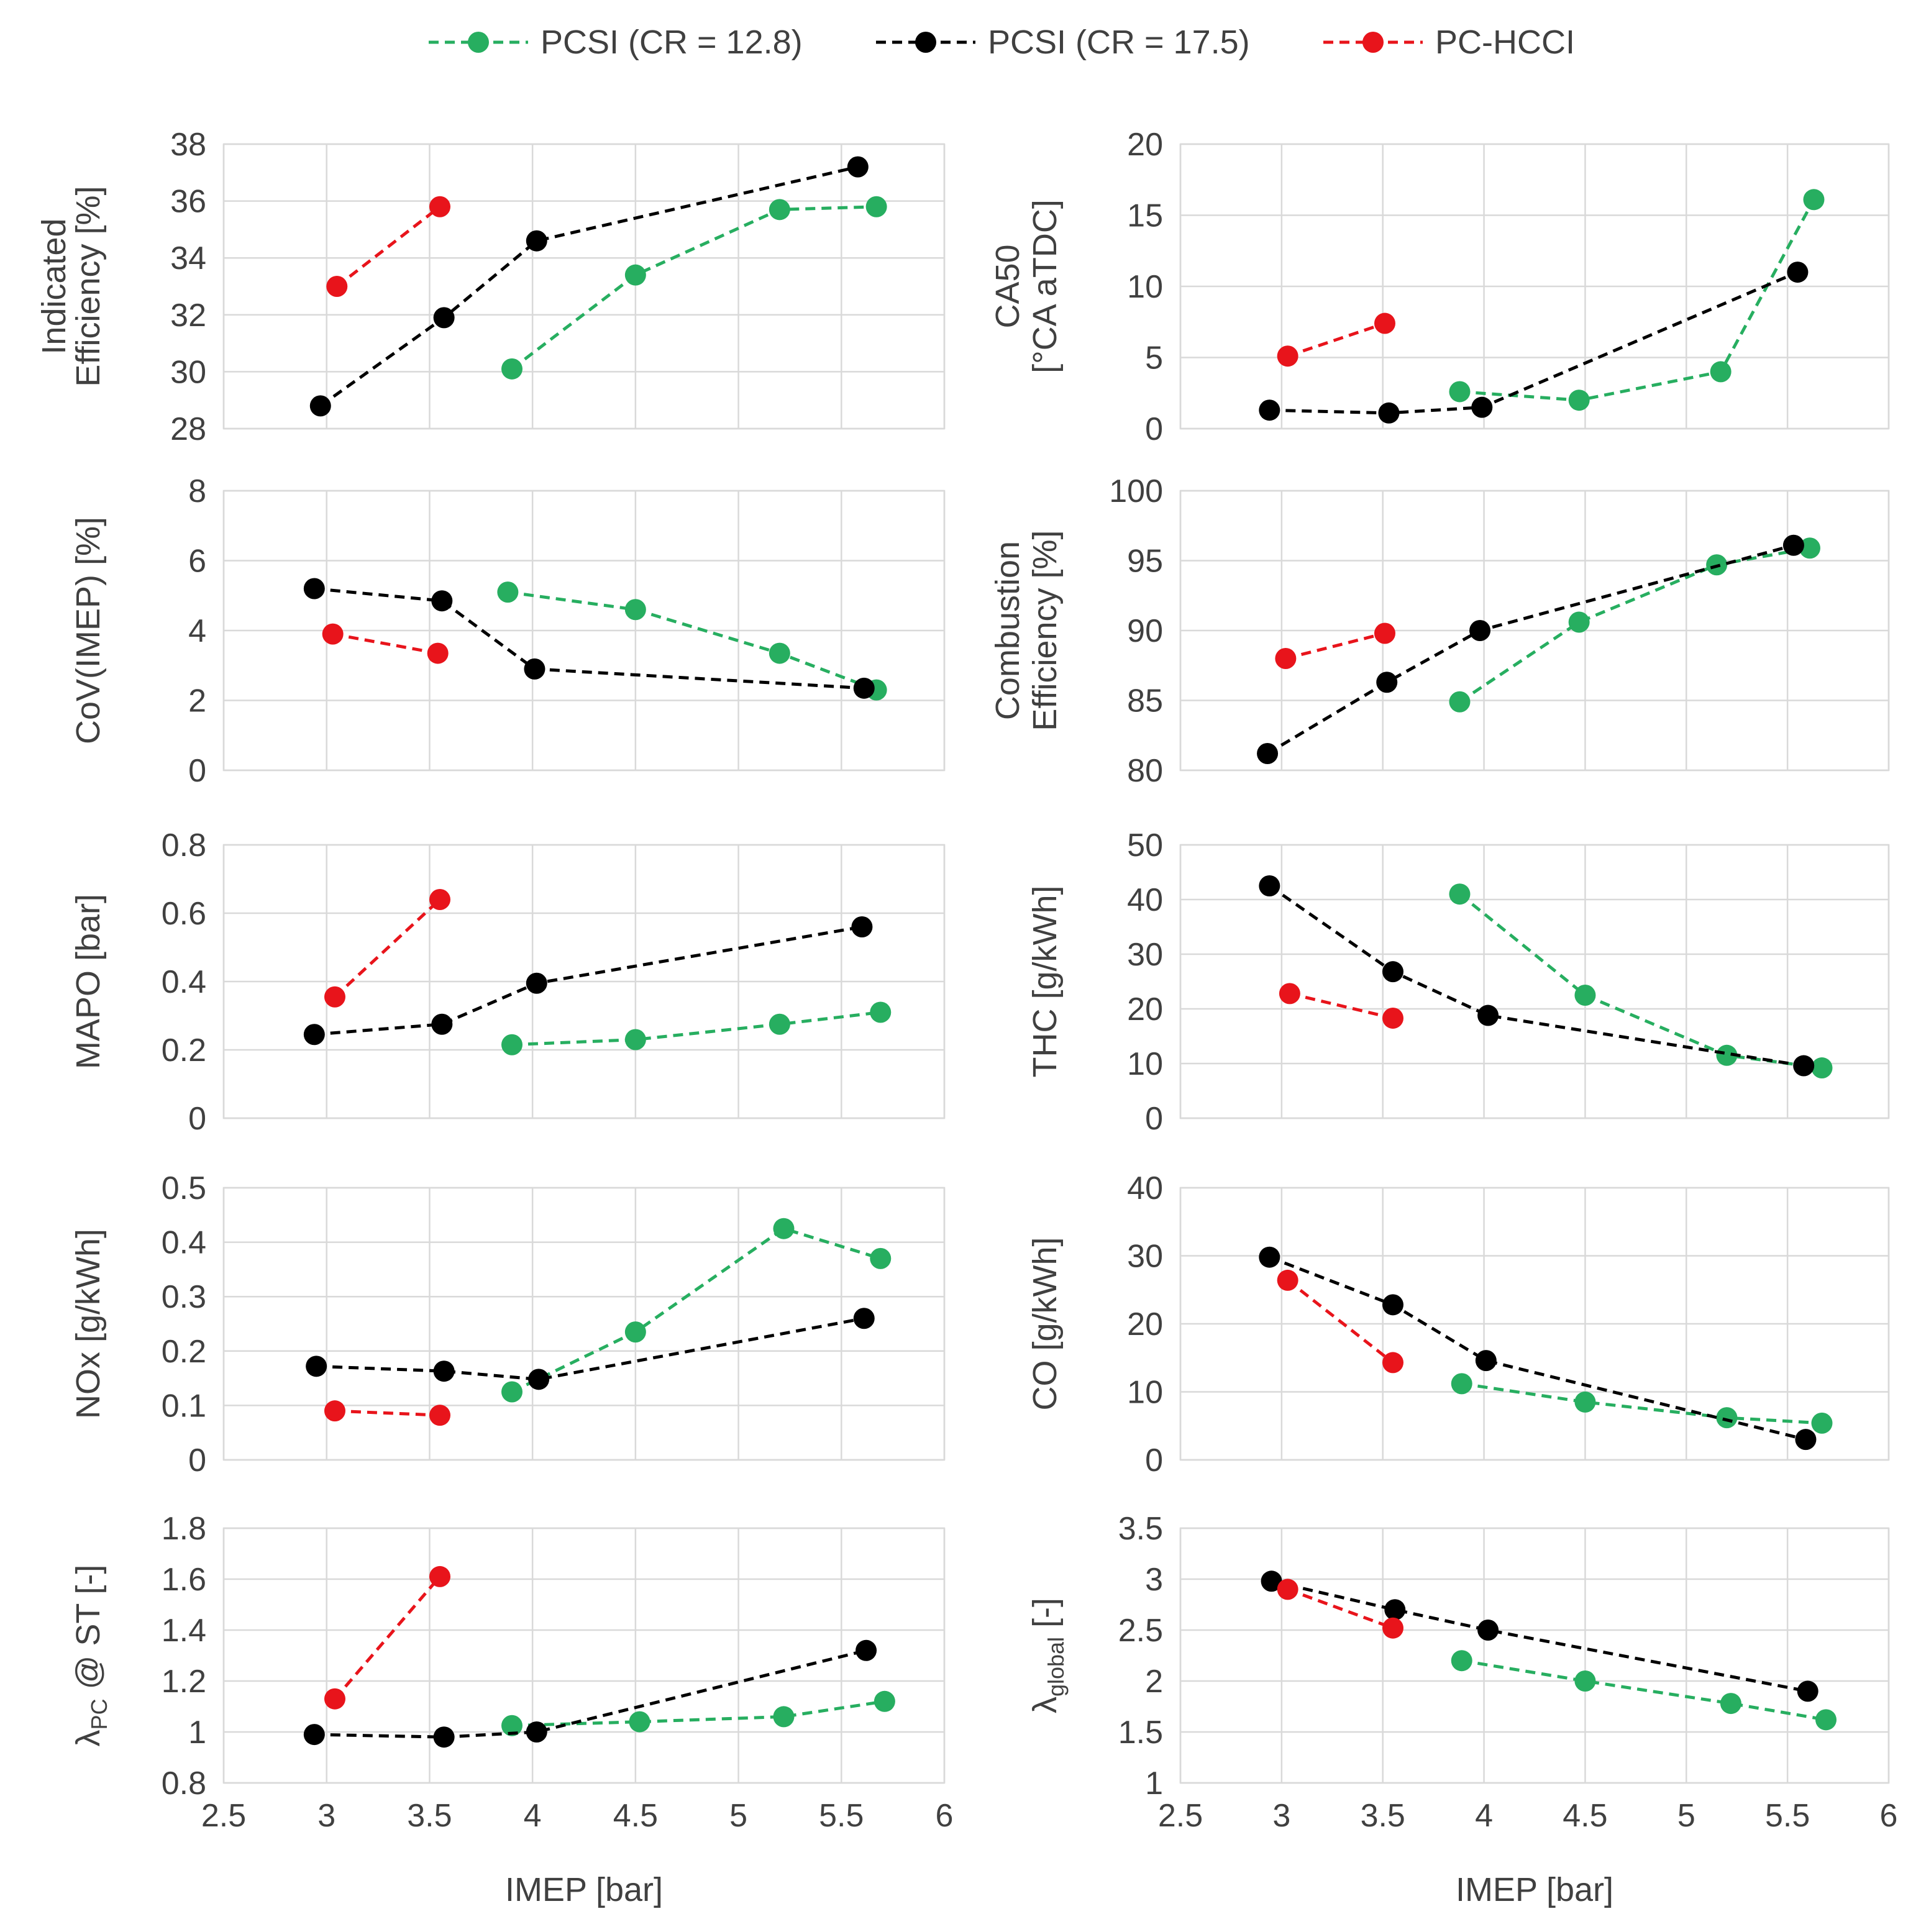 This screenshot has height=1932, width=1921. I want to click on y-tick-label: 3.5, so click(1140, 1529).